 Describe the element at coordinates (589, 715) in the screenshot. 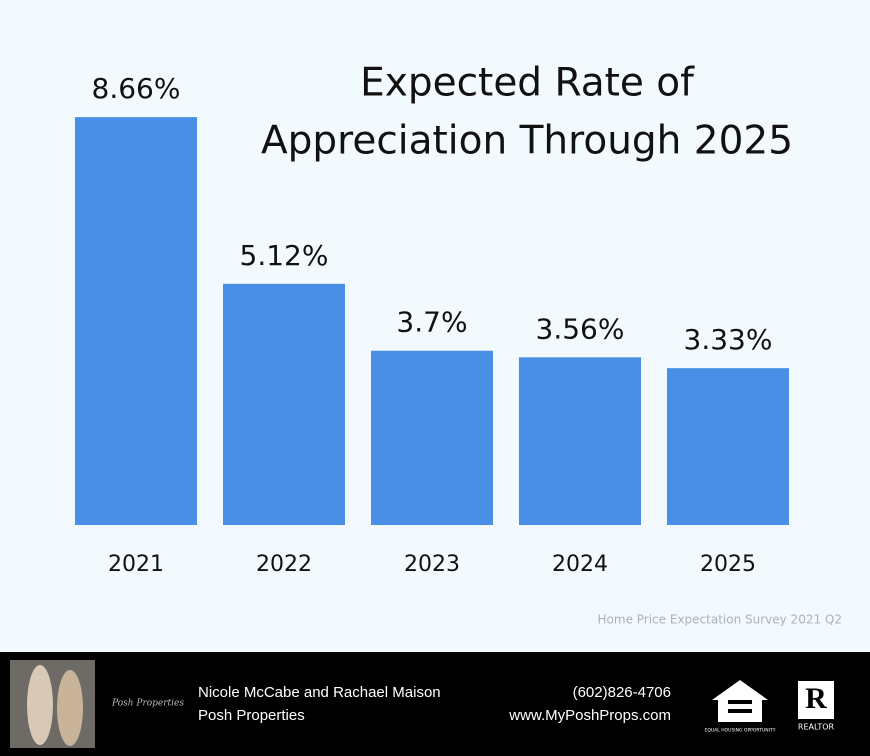

I see `website: www.MyPoshProps.com` at that location.